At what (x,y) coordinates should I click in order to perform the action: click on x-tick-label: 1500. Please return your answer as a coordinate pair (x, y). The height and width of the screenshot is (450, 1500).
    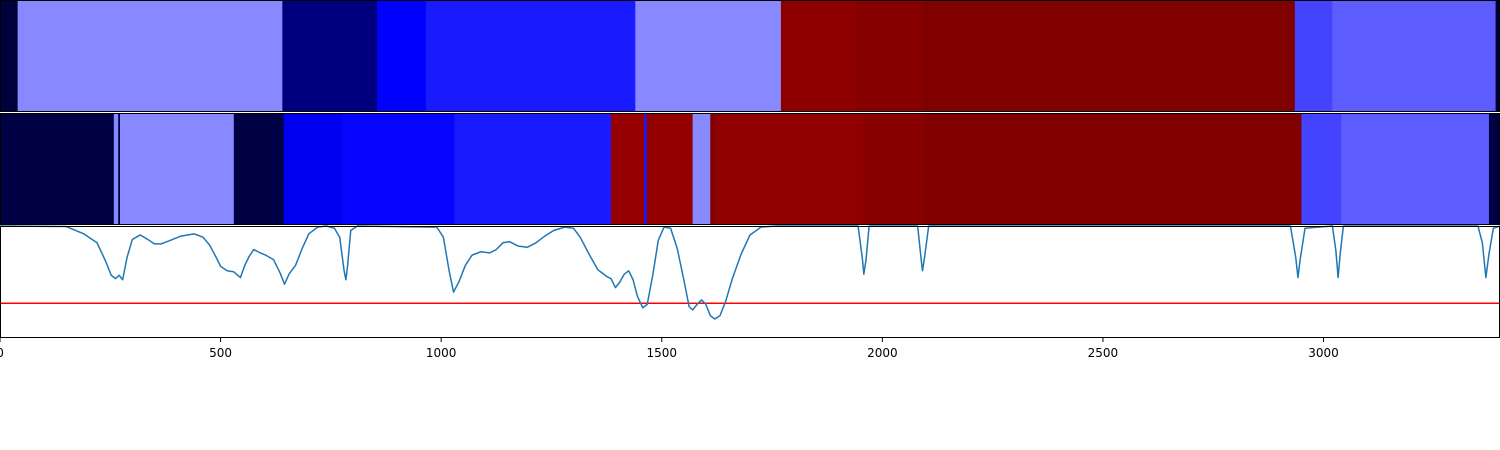
    Looking at the image, I should click on (661, 353).